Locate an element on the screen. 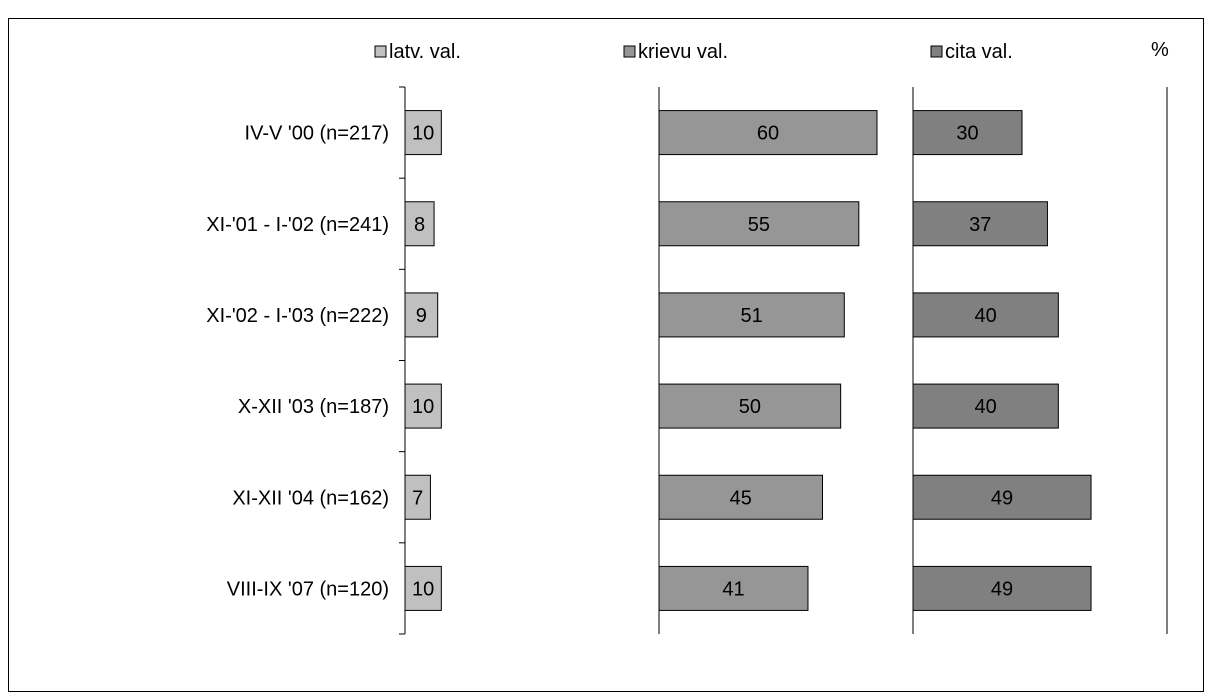 This screenshot has height=695, width=1208. data-label: 45 is located at coordinates (741, 498).